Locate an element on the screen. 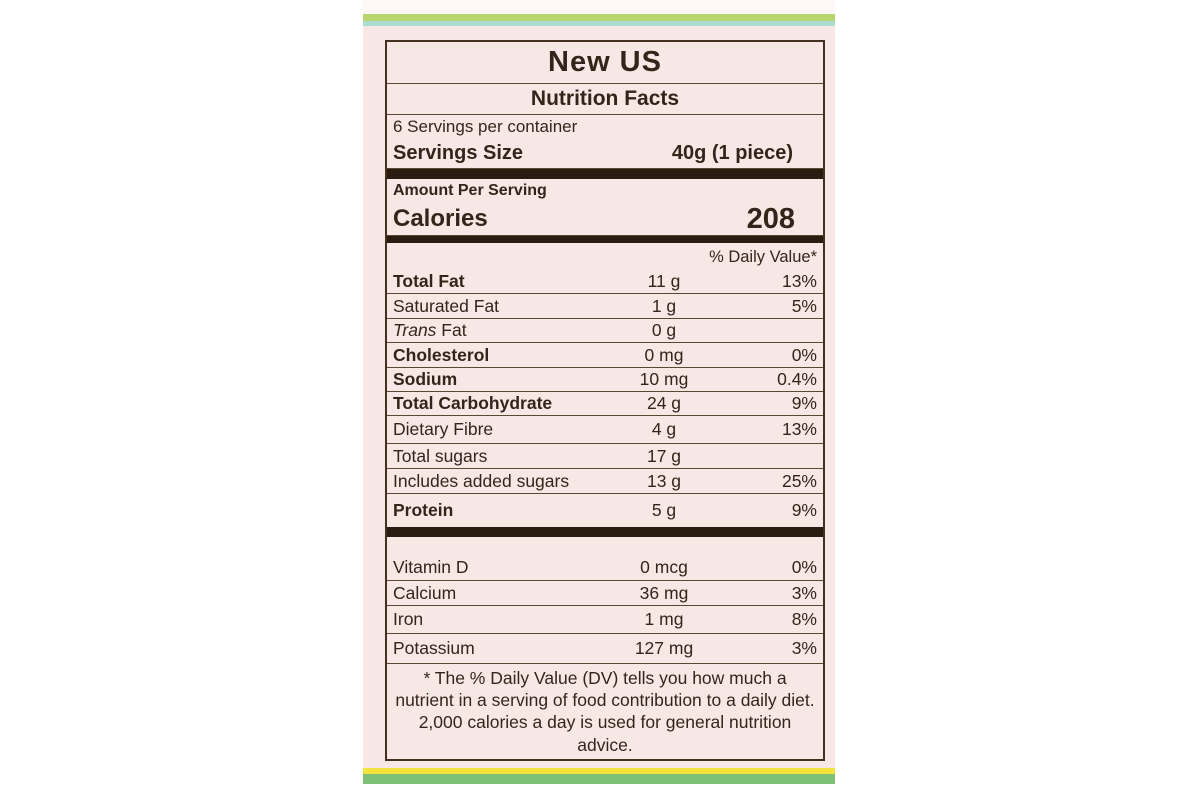 The image size is (1200, 800). nutrient-name: Vitamin D is located at coordinates (431, 567).